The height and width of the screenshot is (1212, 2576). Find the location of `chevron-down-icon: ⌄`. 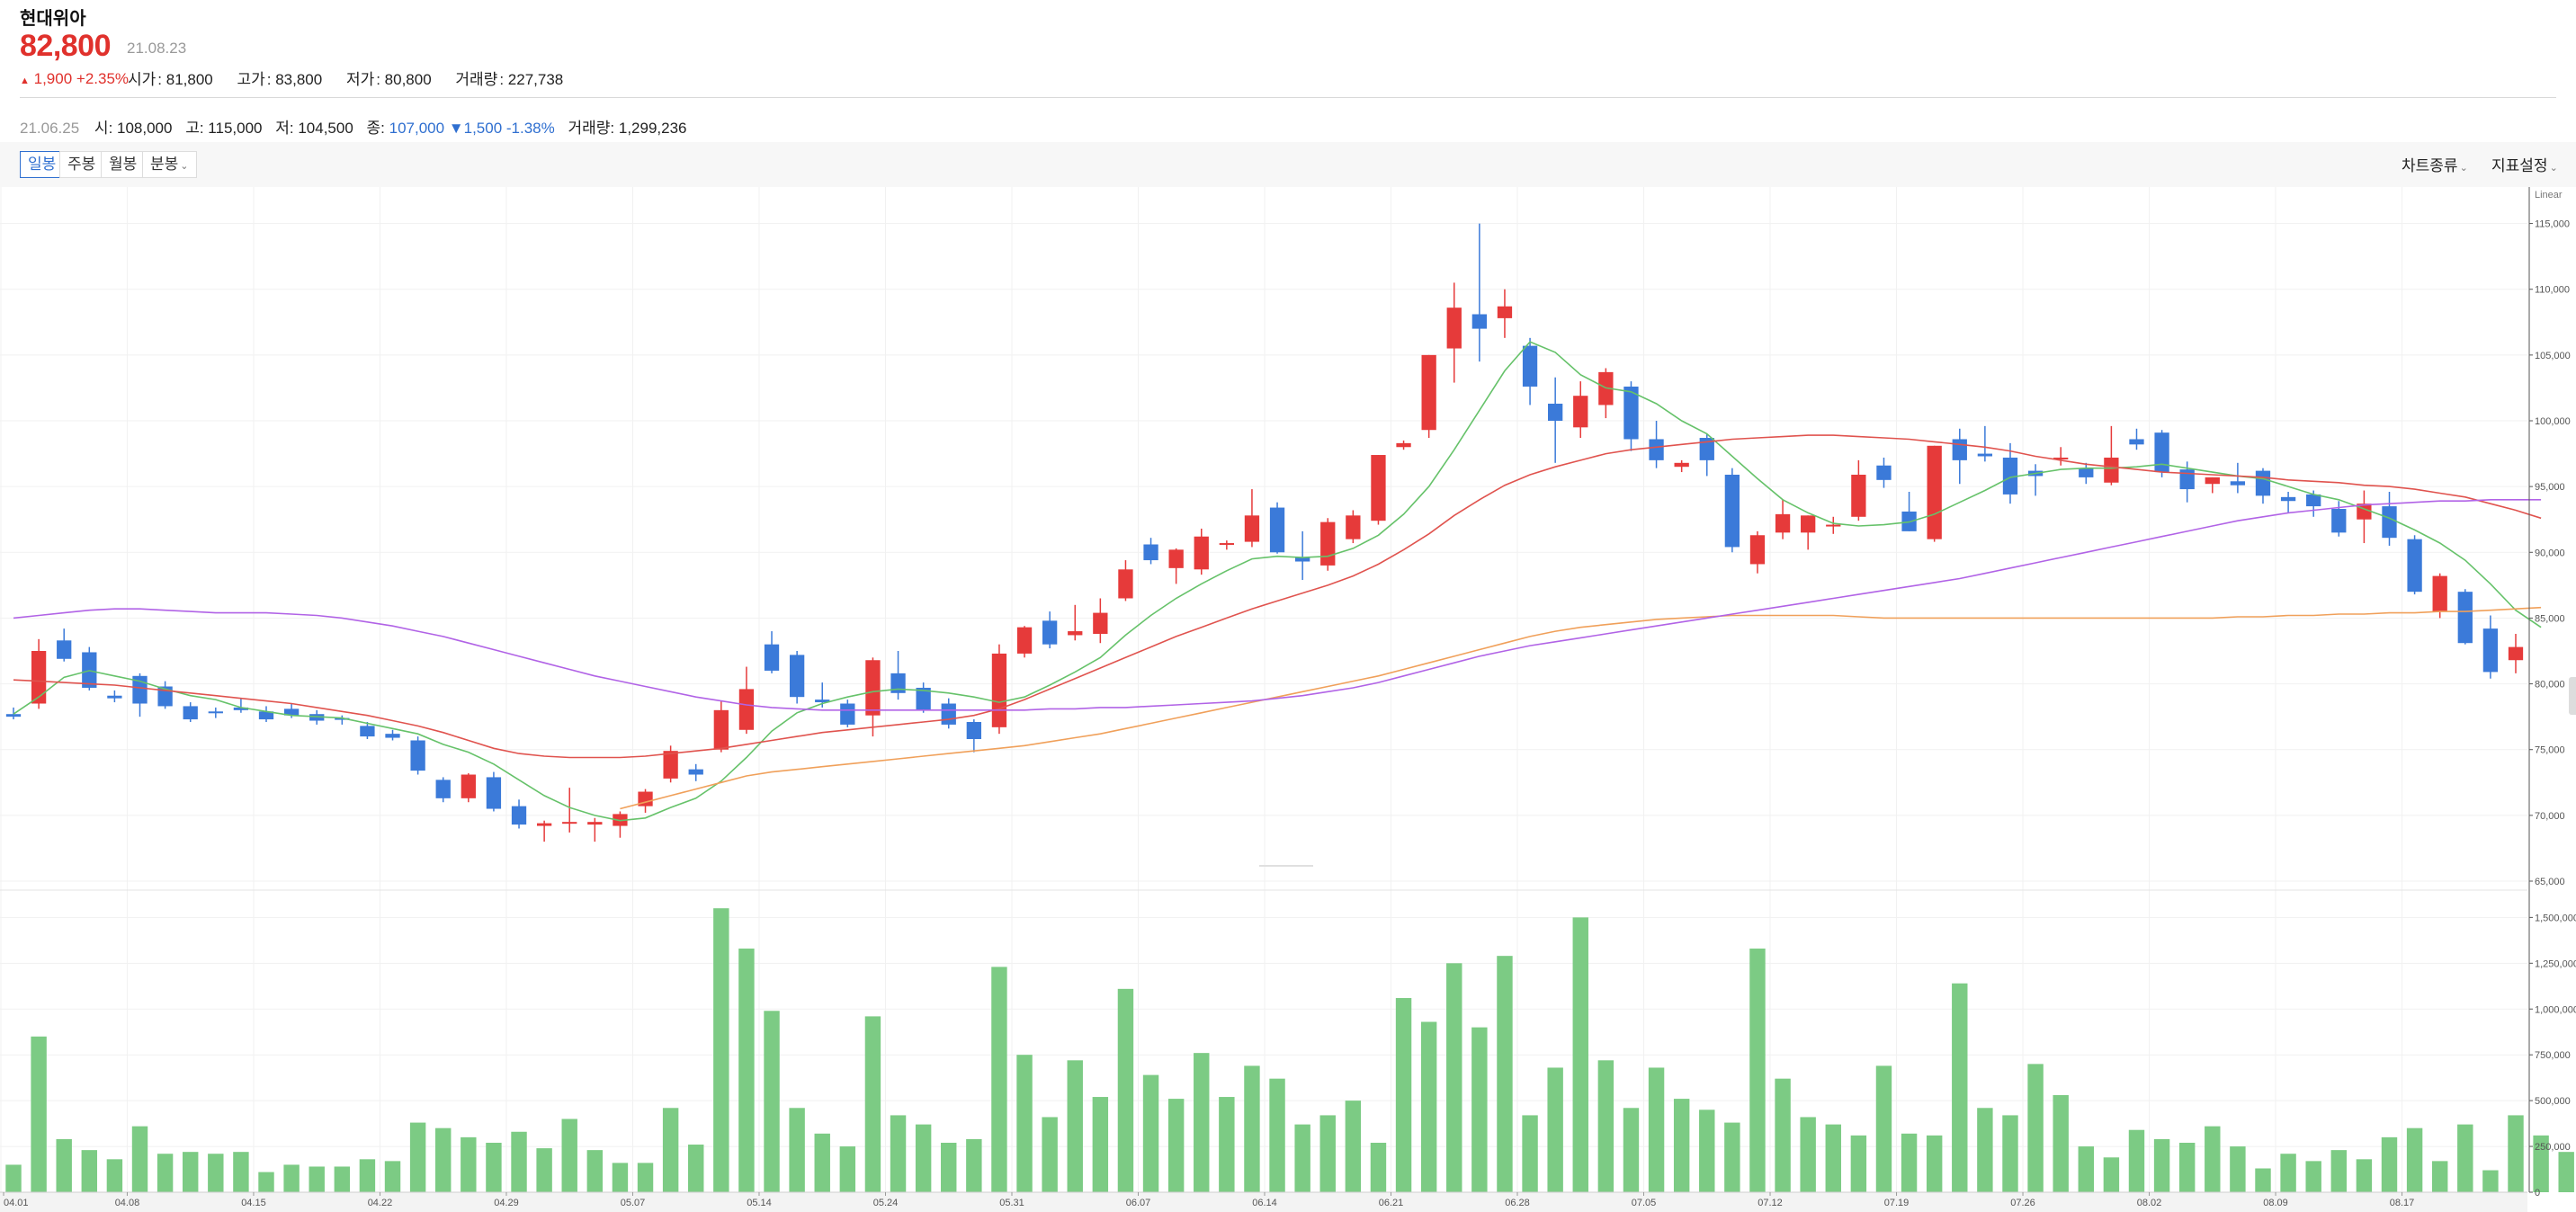

chevron-down-icon: ⌄ is located at coordinates (2463, 168).